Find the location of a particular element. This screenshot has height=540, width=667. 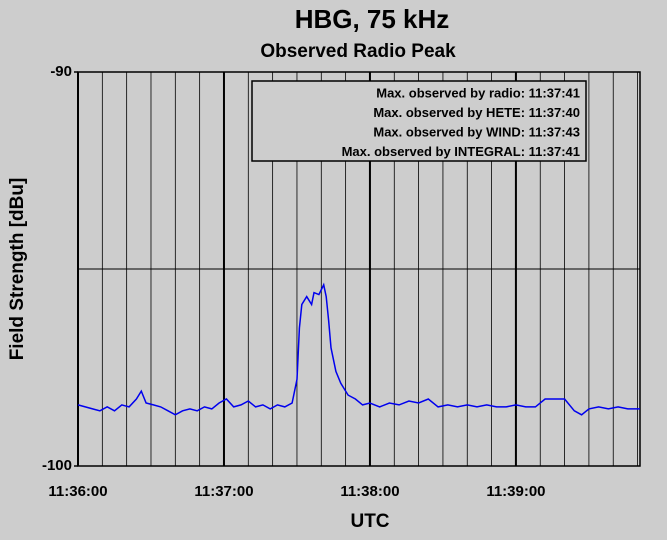

y-tick-label: -90 is located at coordinates (61, 71).